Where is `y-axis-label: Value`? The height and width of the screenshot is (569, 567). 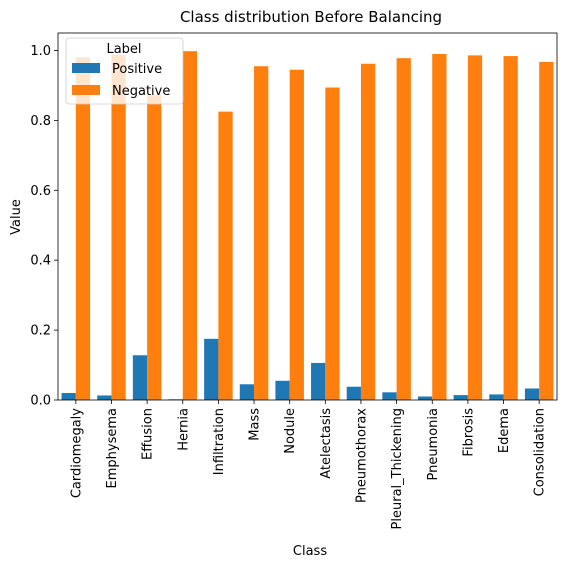
y-axis-label: Value is located at coordinates (16, 217).